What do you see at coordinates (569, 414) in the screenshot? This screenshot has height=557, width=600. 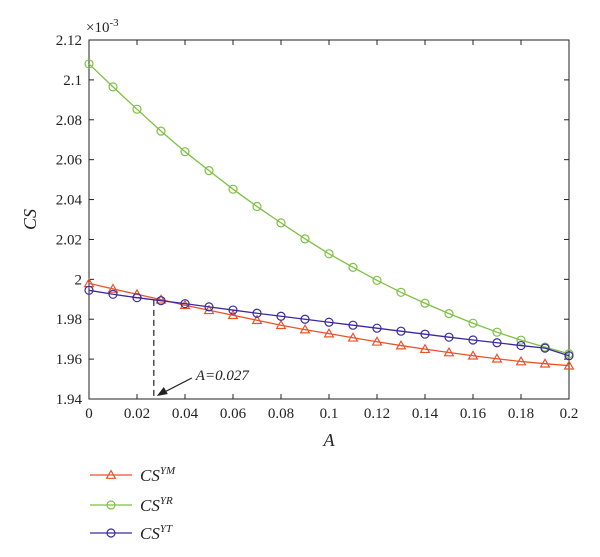 I see `x-tick-label: 0.2` at bounding box center [569, 414].